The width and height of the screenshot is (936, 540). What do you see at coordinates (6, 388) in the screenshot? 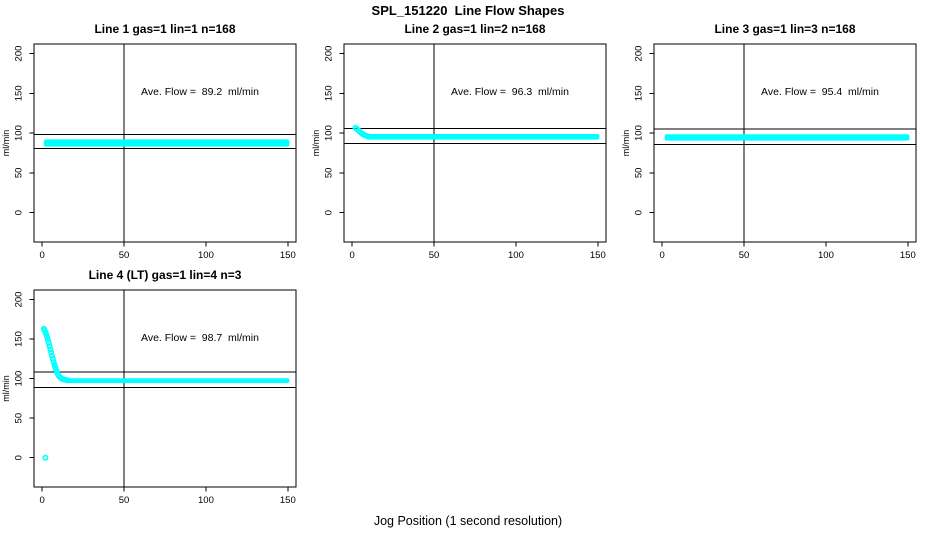
I see `panel-4-y-axis-label: ml/min` at bounding box center [6, 388].